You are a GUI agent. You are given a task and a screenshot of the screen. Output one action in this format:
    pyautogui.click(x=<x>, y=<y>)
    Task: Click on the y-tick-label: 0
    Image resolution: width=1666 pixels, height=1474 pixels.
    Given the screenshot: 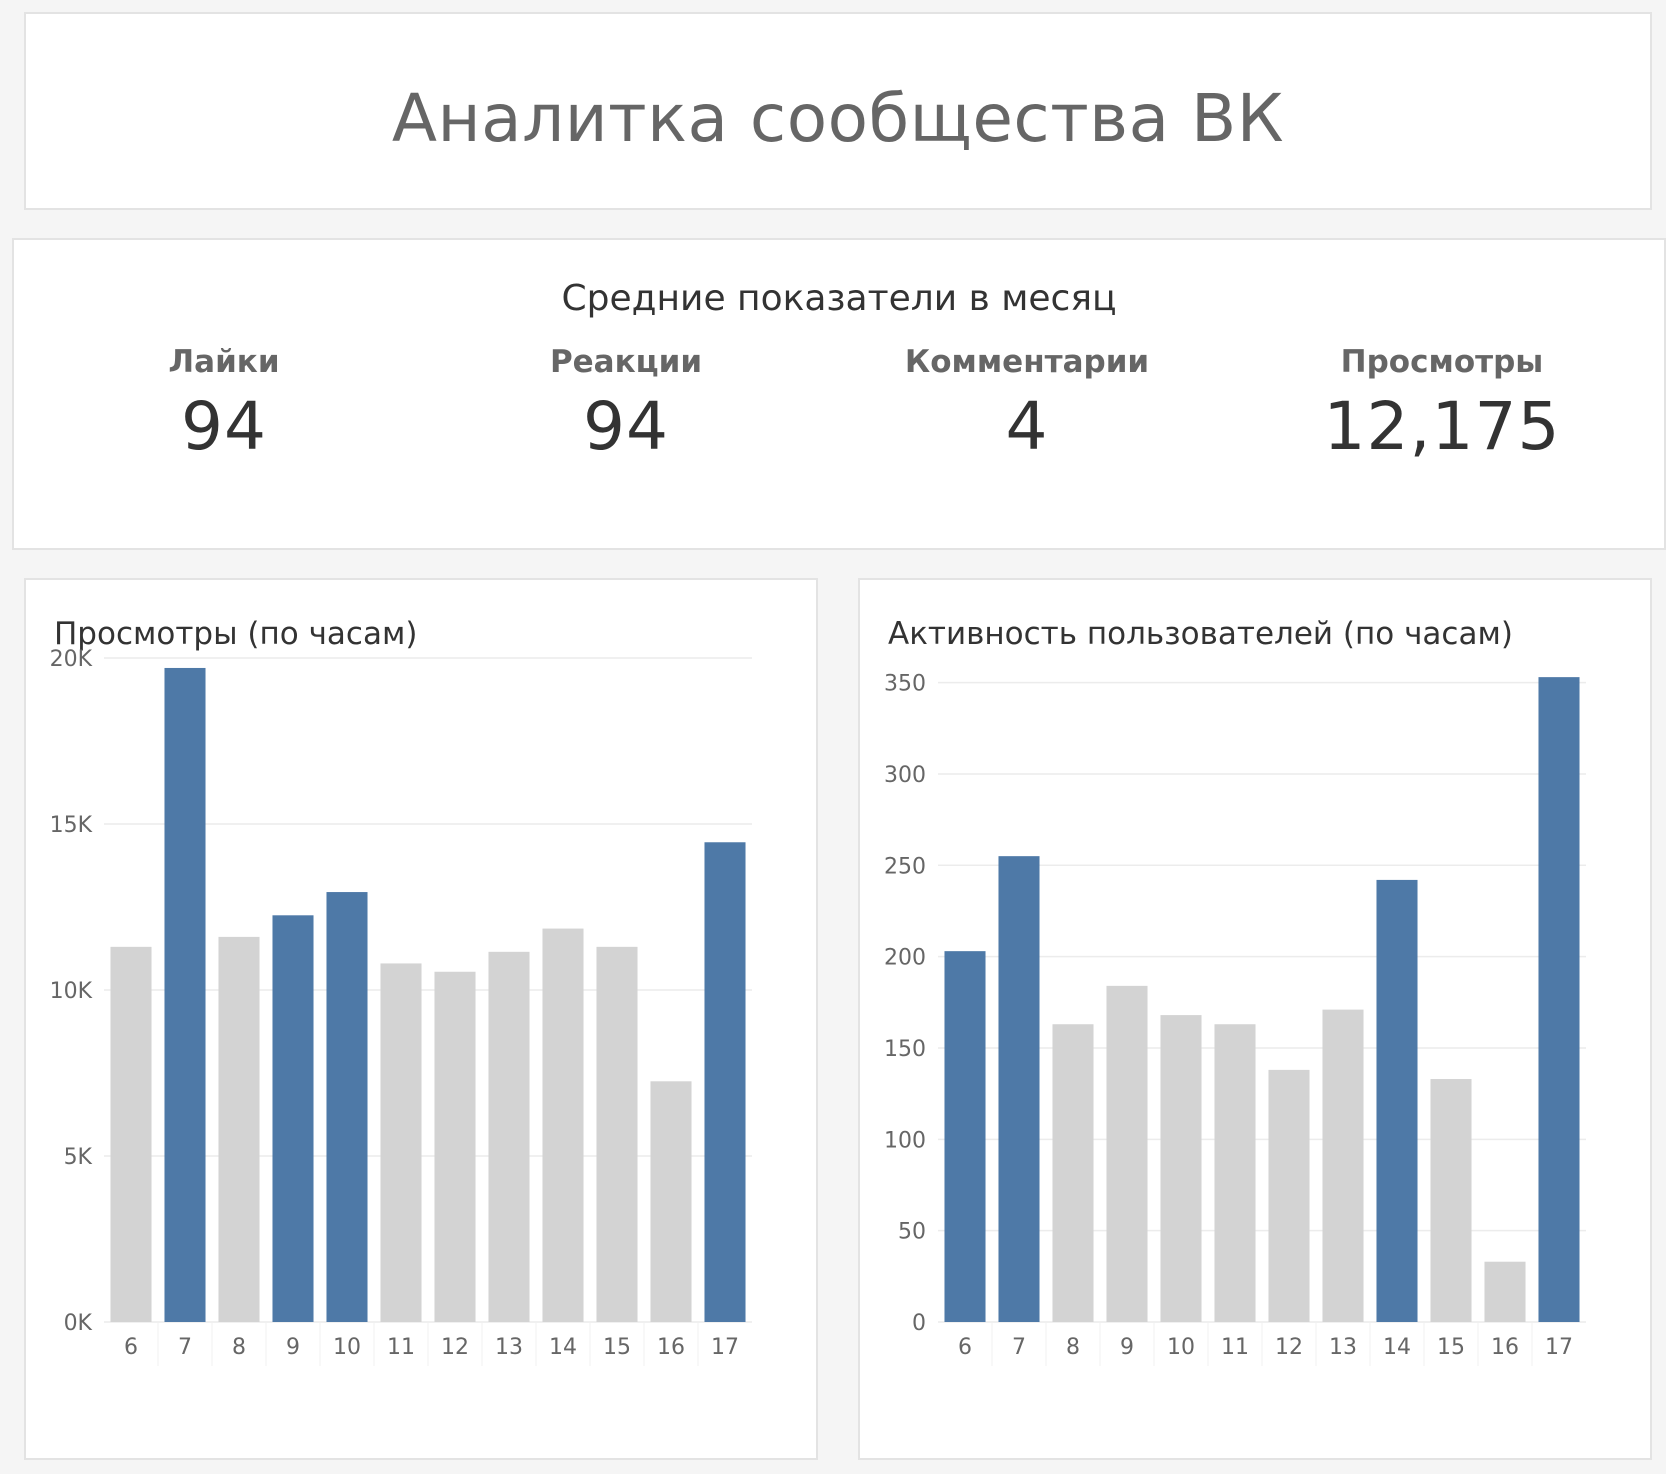 What is the action you would take?
    pyautogui.click(x=919, y=1323)
    